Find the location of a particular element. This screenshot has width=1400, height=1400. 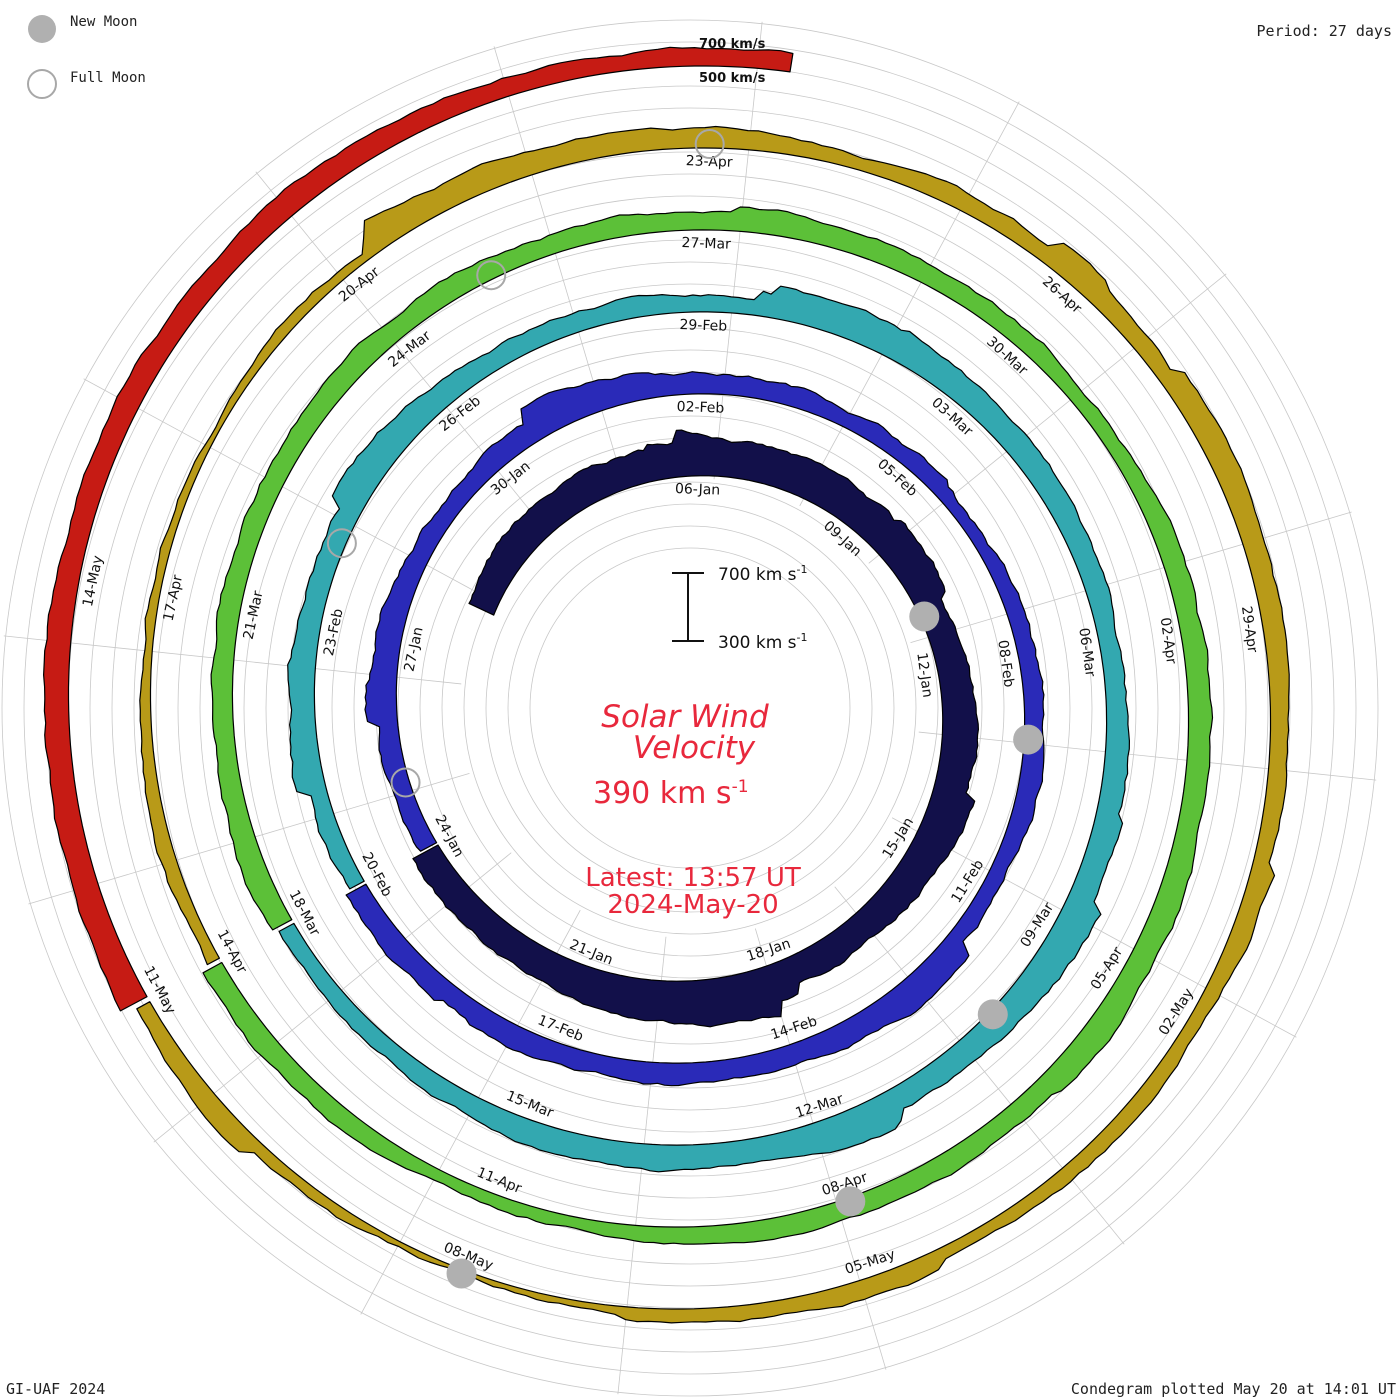

svg-text: 300 km s-1 is located at coordinates (763, 642).